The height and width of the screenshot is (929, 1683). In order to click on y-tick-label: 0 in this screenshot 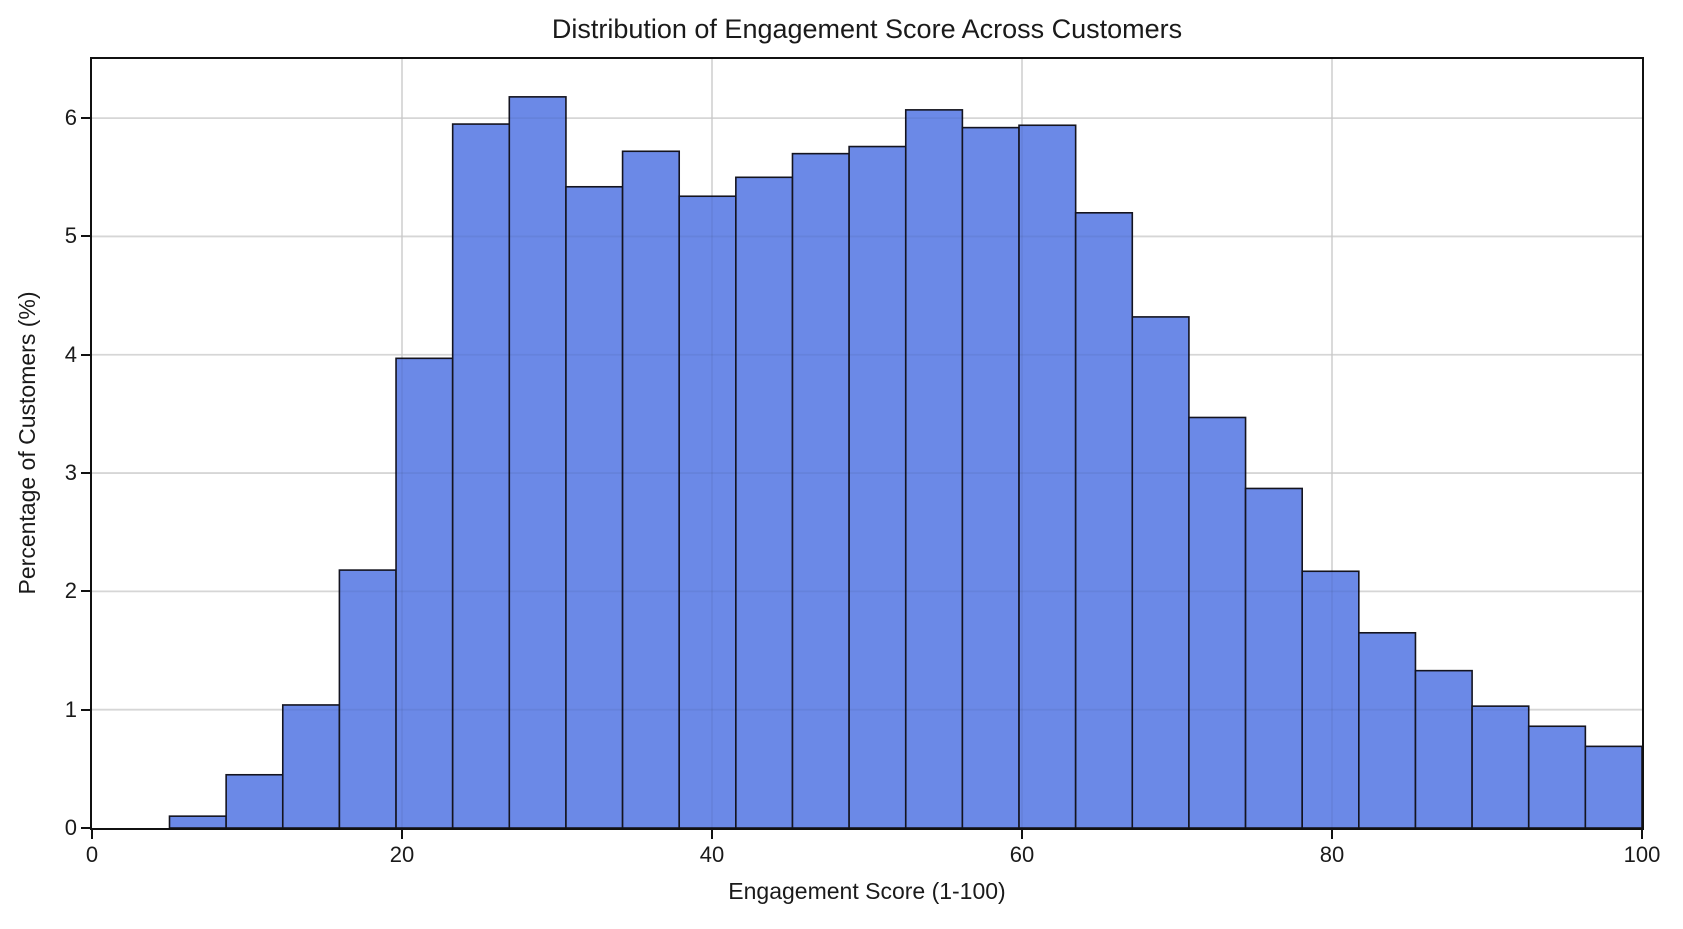, I will do `click(70, 827)`.